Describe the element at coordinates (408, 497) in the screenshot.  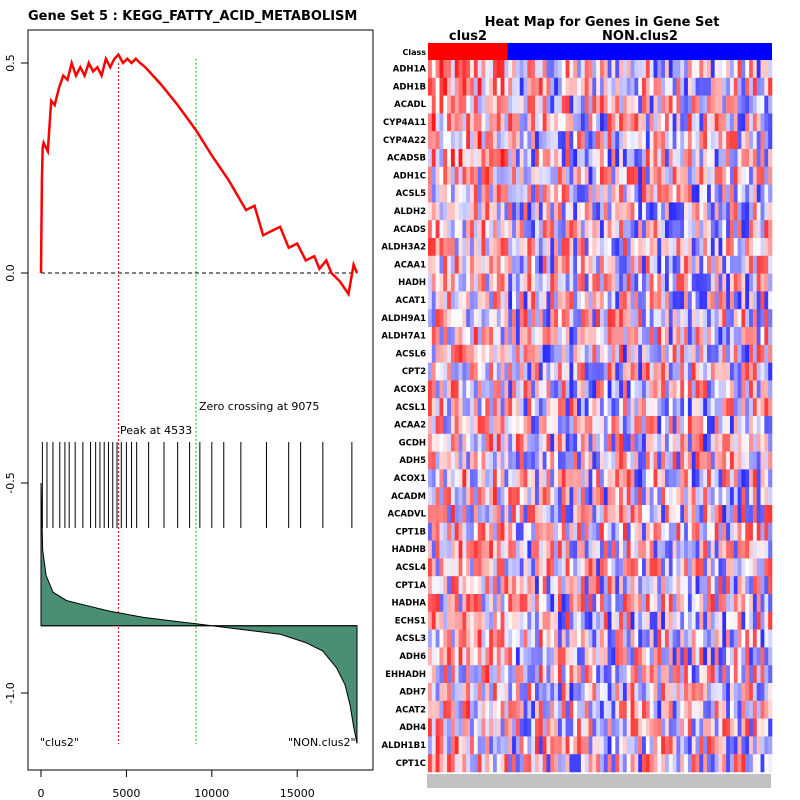
I see `gene-label: ACADM` at that location.